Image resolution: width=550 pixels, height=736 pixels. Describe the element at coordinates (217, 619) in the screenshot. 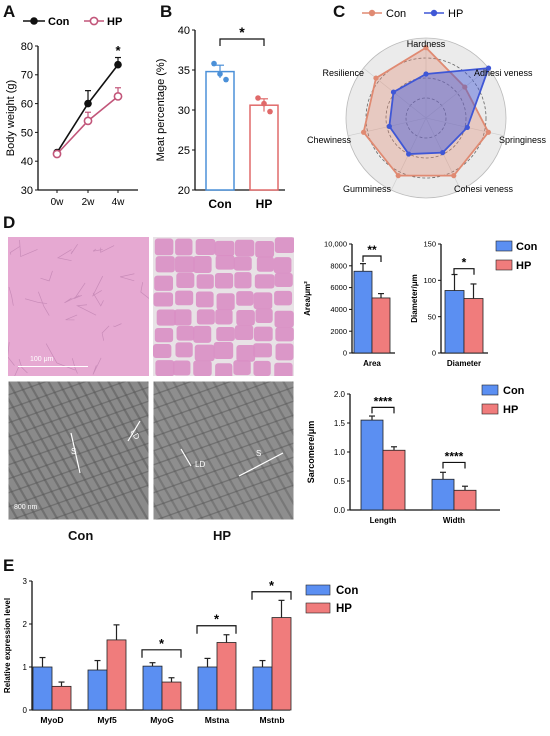

I see `significance-label: *` at that location.